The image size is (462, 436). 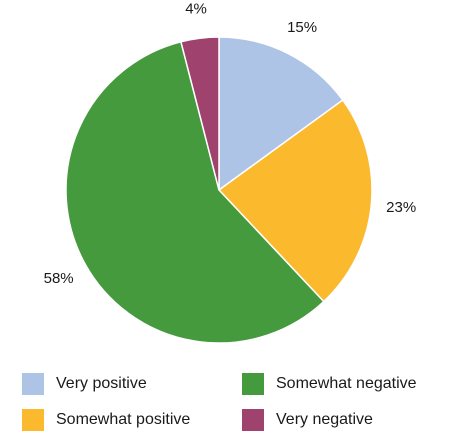 What do you see at coordinates (401, 207) in the screenshot?
I see `data-label-somewhat-positive: 23%` at bounding box center [401, 207].